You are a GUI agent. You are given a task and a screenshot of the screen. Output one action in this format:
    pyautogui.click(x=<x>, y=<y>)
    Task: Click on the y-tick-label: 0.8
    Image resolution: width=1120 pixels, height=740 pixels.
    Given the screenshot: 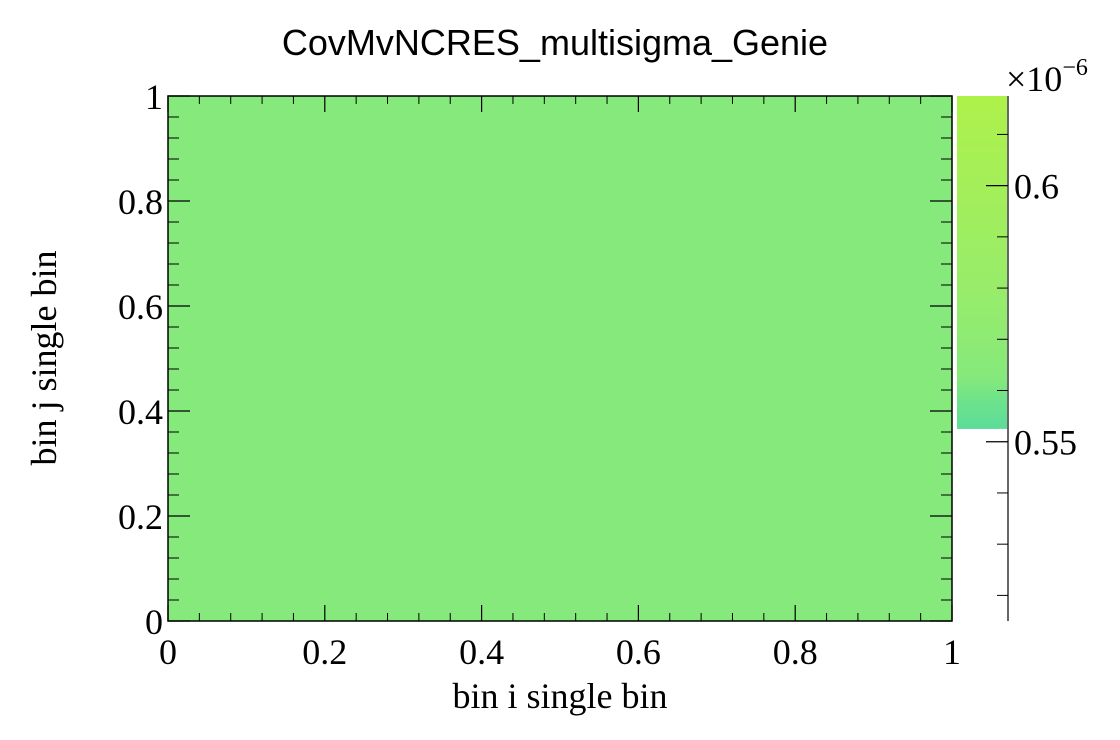 What is the action you would take?
    pyautogui.click(x=140, y=202)
    